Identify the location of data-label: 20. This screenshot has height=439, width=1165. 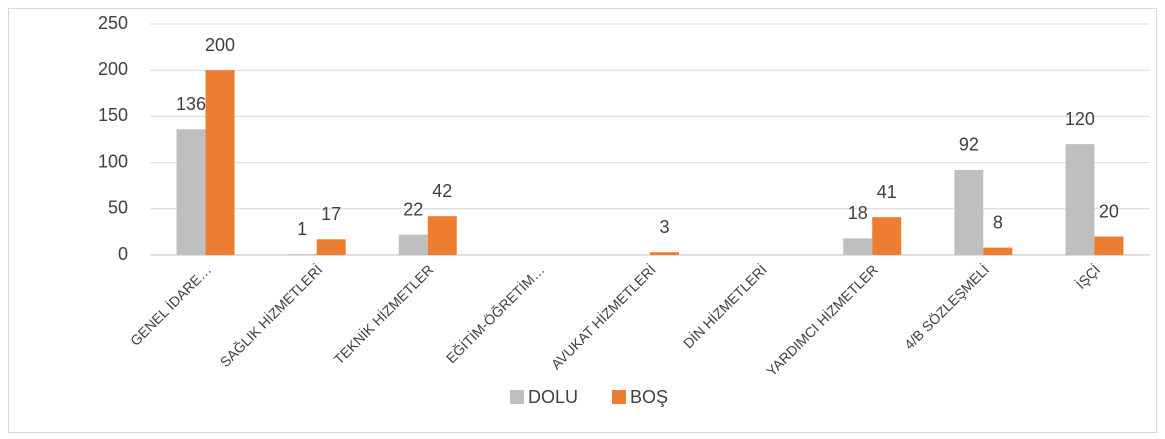
(1109, 211).